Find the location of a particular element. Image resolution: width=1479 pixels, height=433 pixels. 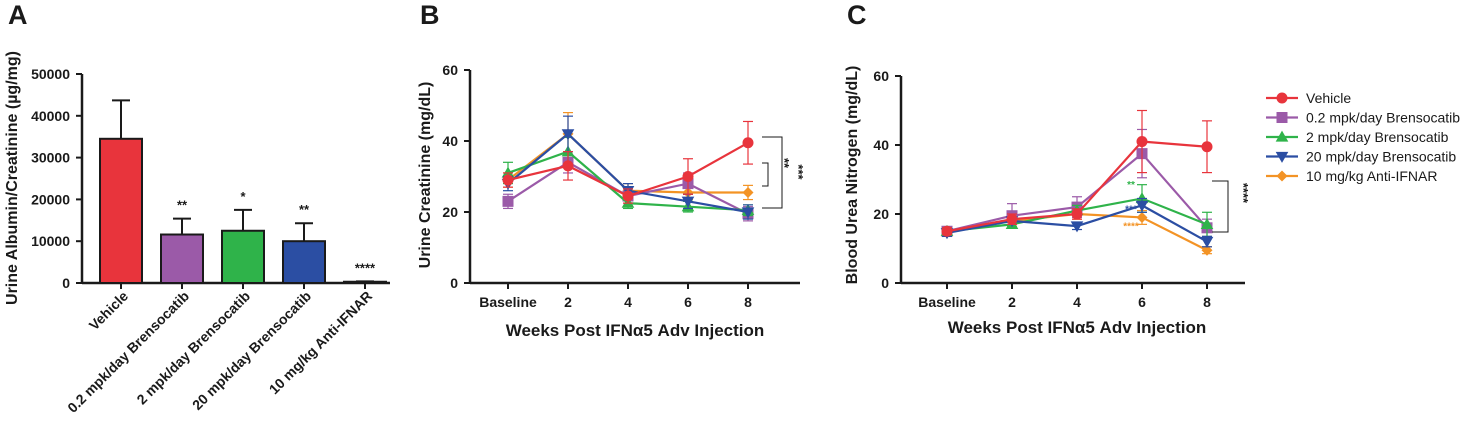

panel-c-x-ticks: Baseline 2 4 6 8 is located at coordinates (1064, 296).